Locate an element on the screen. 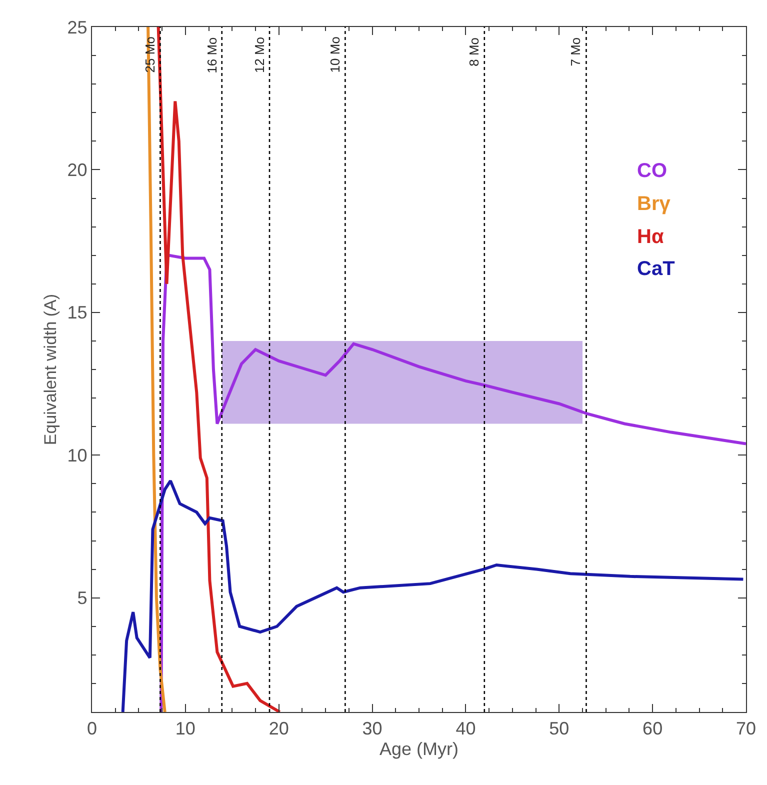 Image resolution: width=767 pixels, height=785 pixels. x-tick-label: 10 is located at coordinates (185, 728).